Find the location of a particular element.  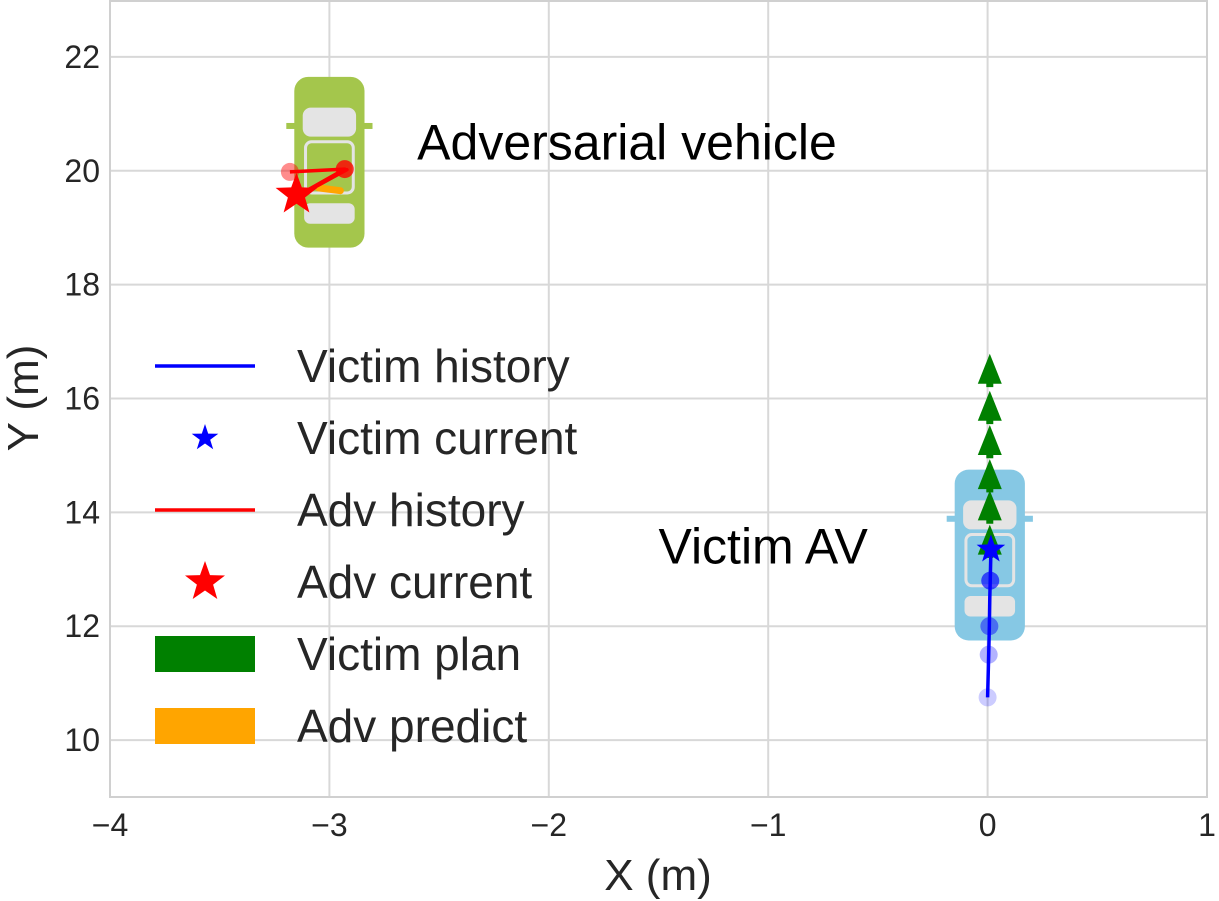

x-tick-label: −3 is located at coordinates (329, 825).